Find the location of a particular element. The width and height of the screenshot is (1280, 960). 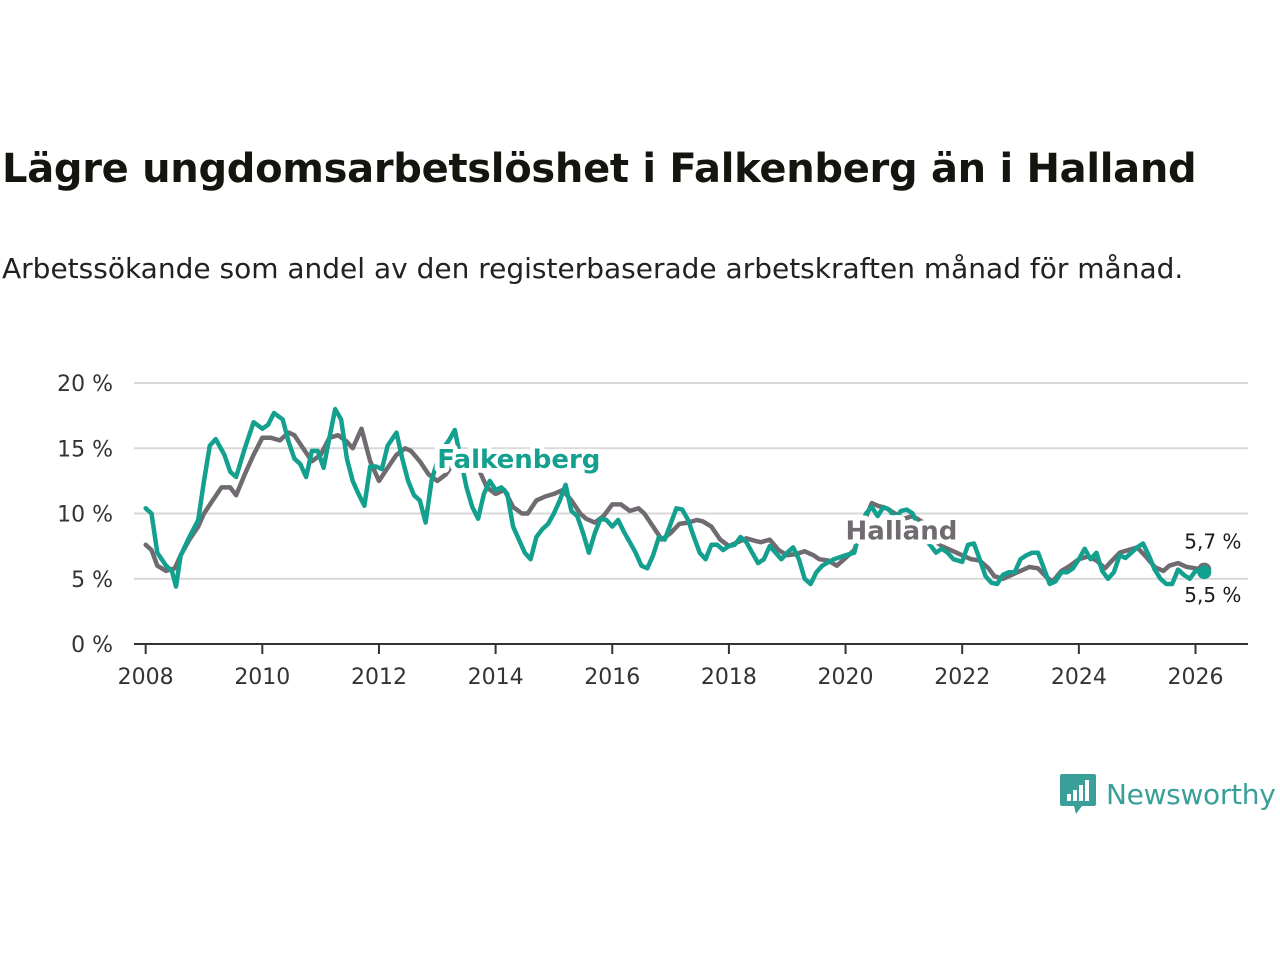

x-tick-label: 2022 is located at coordinates (962, 677).